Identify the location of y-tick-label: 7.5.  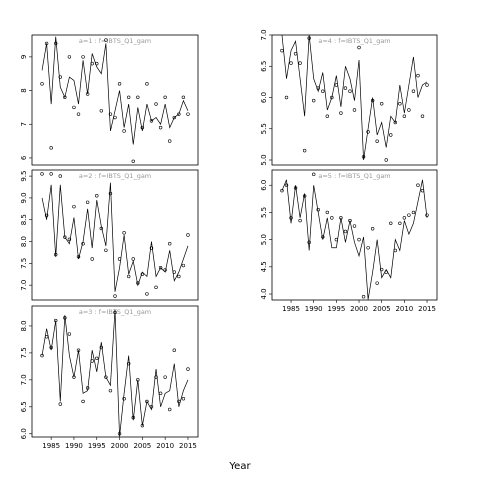
(24, 352).